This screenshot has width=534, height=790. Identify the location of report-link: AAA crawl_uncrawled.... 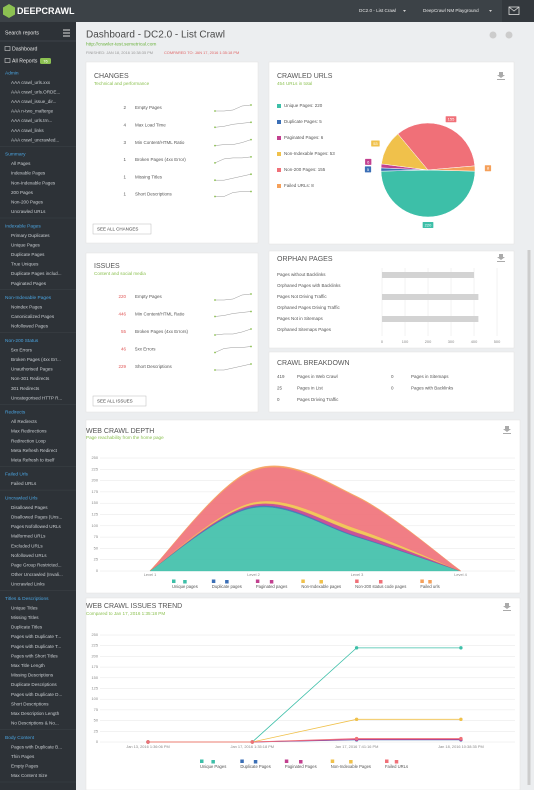
(35, 139).